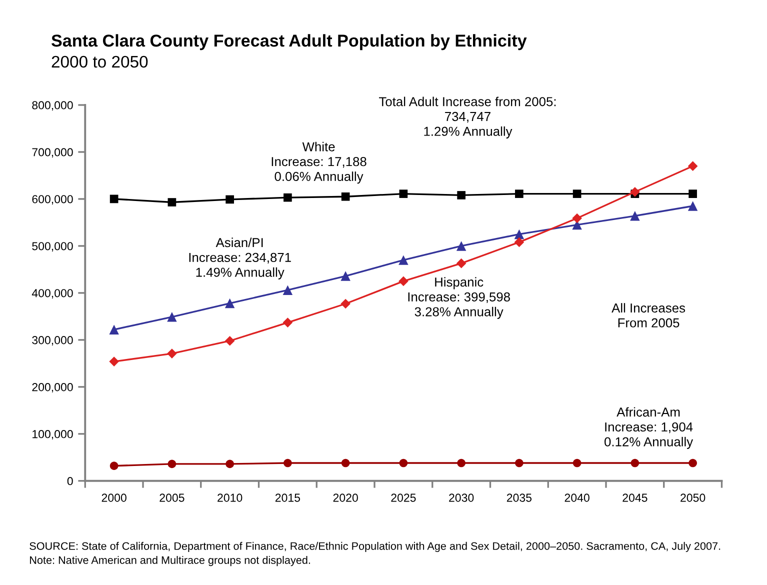 The image size is (767, 585). I want to click on x-tick-label: 2030, so click(461, 498).